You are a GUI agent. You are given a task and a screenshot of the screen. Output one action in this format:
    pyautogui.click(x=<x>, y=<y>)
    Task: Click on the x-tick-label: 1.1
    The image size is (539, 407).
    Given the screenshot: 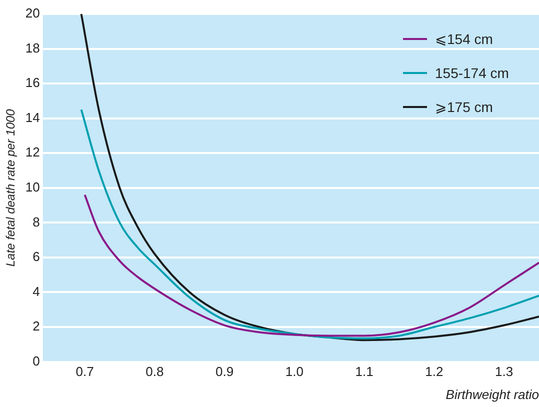 What is the action you would take?
    pyautogui.click(x=364, y=372)
    